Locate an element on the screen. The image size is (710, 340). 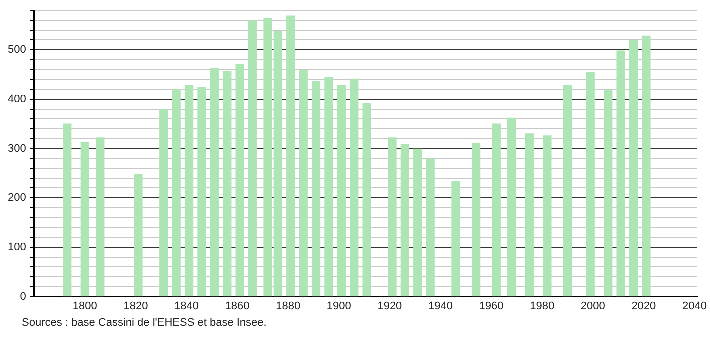
x-tick-label: 1980 is located at coordinates (542, 306).